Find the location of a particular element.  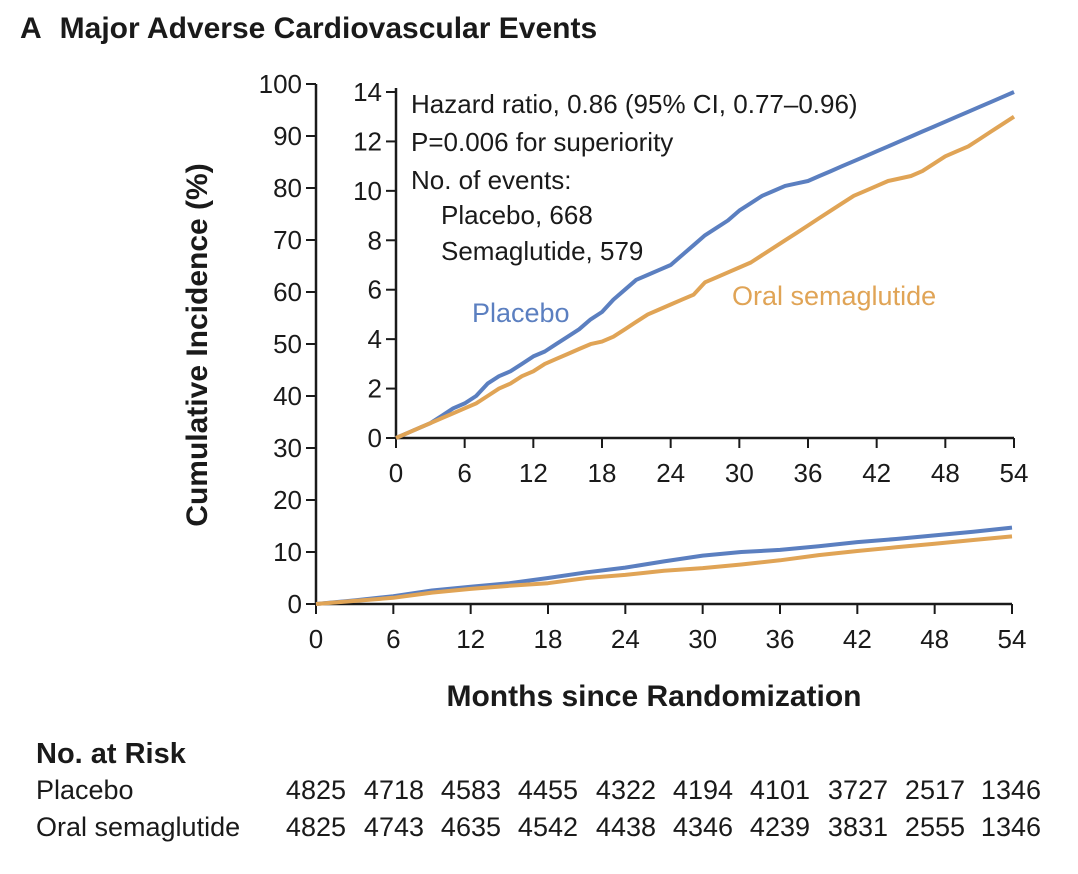

annotation-p-value: P=0.006 for superiority is located at coordinates (542, 142).